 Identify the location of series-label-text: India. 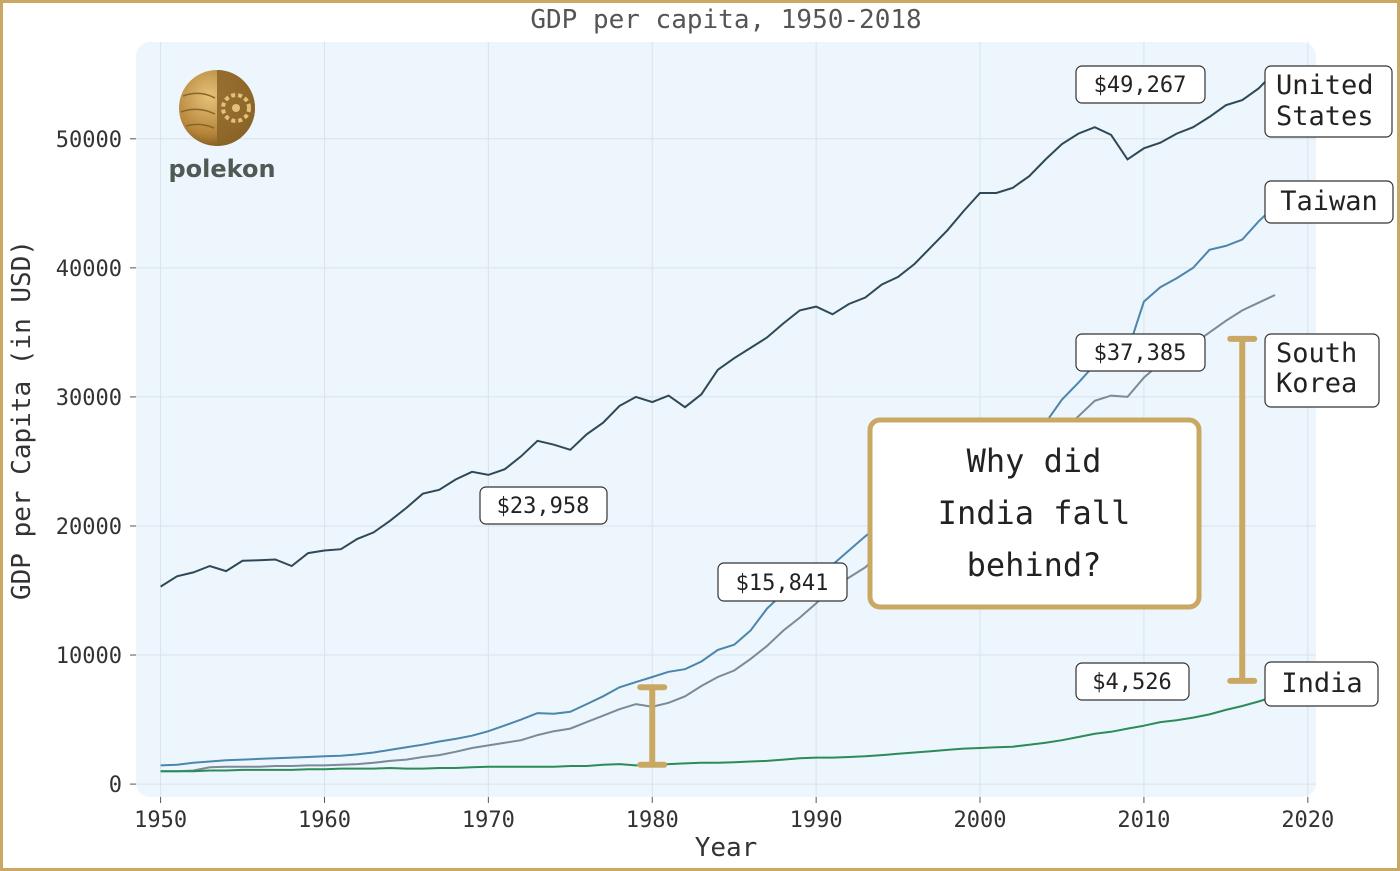
(1321, 683).